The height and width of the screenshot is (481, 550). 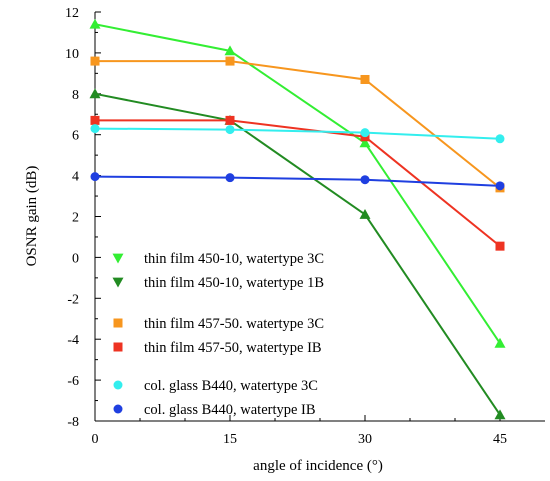 I want to click on y-tick-label: -2, so click(x=73, y=299).